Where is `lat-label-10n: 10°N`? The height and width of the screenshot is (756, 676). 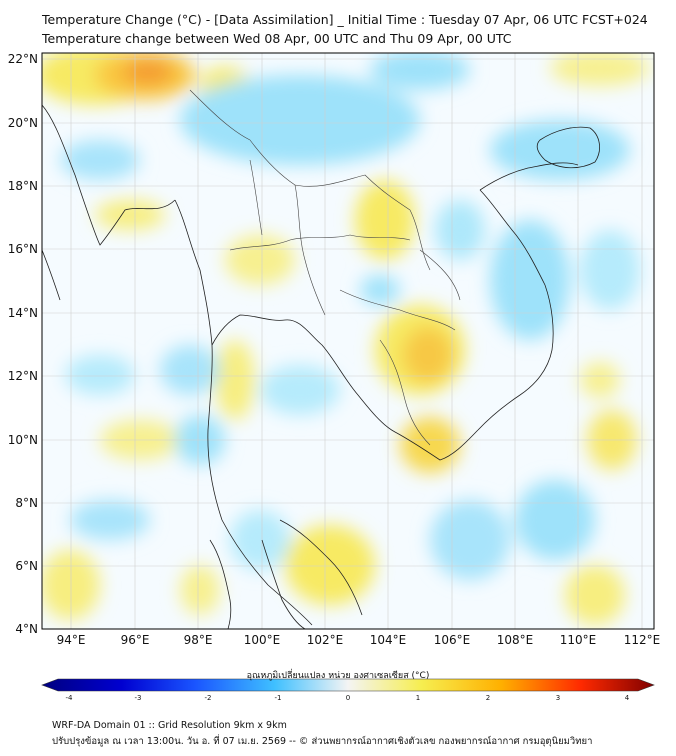
lat-label-10n: 10°N is located at coordinates (22, 440).